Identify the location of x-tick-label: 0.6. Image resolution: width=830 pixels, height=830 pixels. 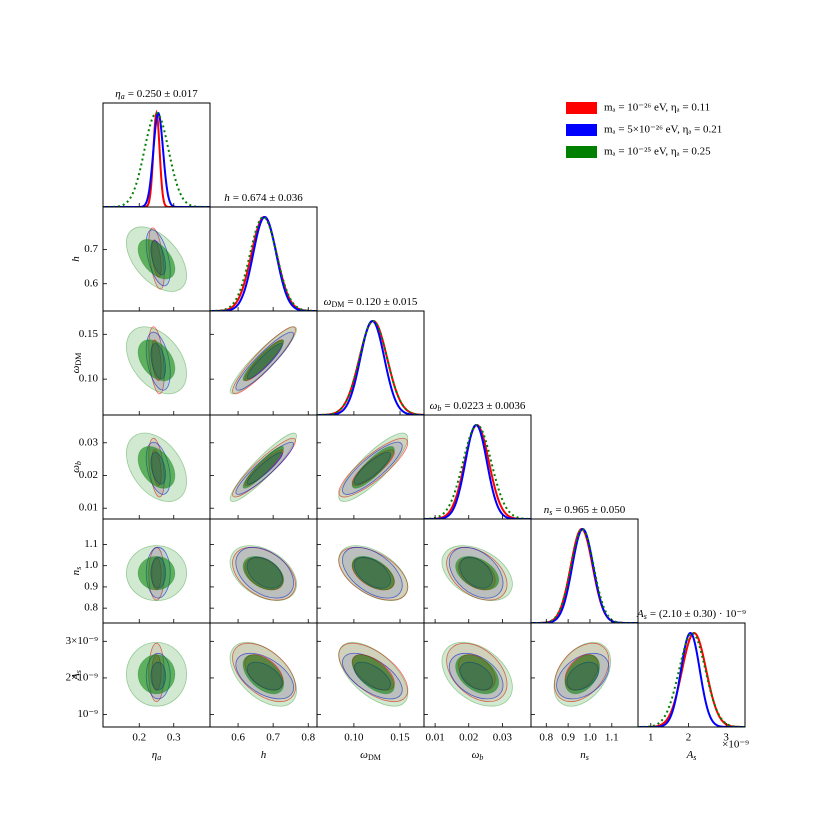
(238, 738).